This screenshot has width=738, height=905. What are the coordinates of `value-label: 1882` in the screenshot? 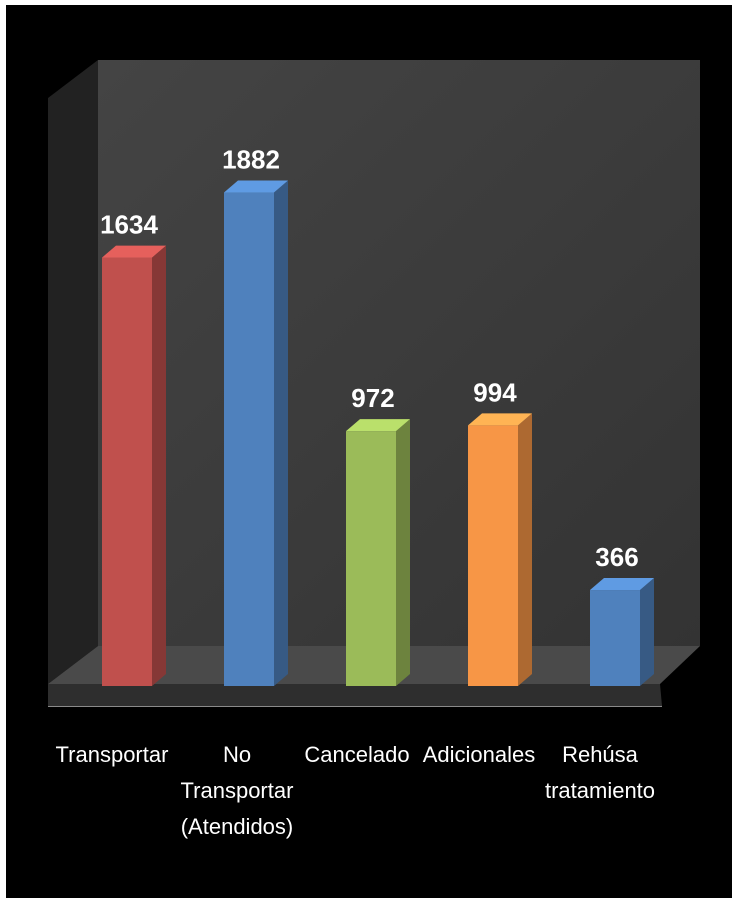 It's located at (251, 160).